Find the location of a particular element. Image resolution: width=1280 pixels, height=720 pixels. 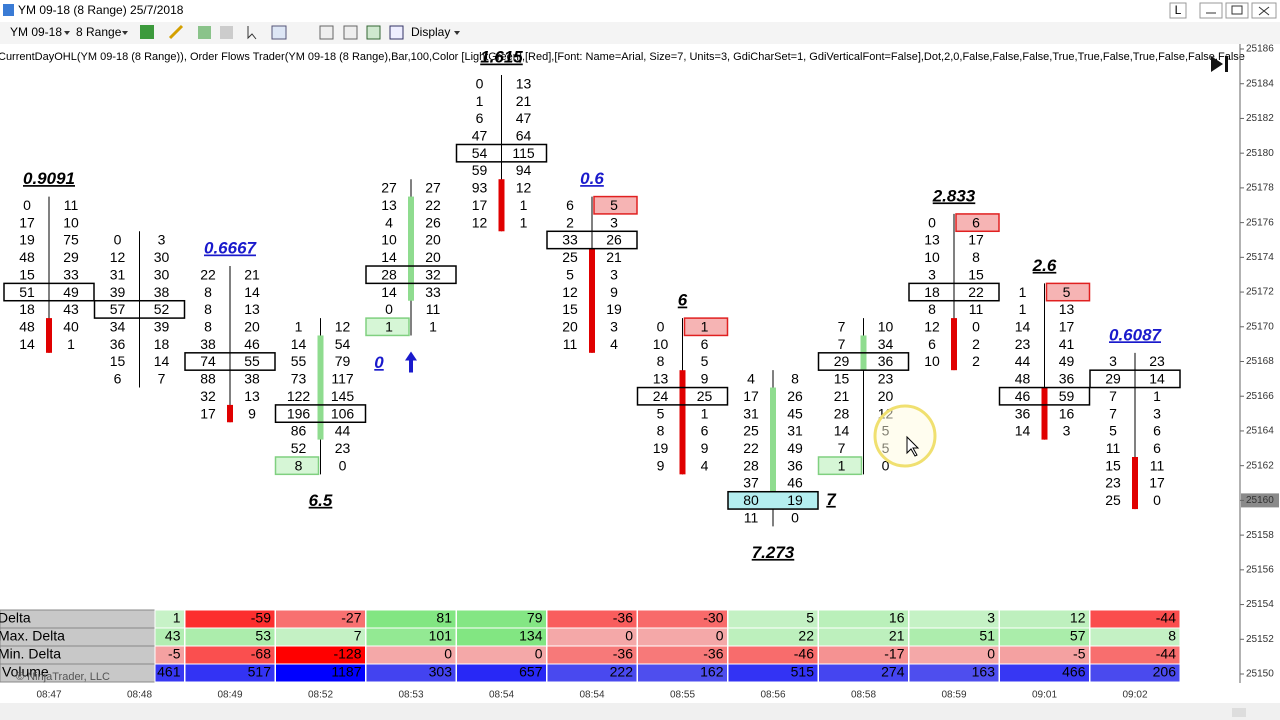

bid-volume: 5 is located at coordinates (1113, 431).